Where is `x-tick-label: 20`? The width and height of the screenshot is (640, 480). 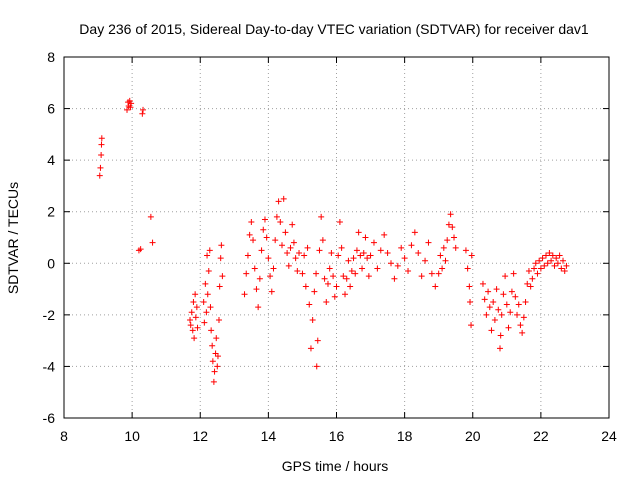 x-tick-label: 20 is located at coordinates (473, 436).